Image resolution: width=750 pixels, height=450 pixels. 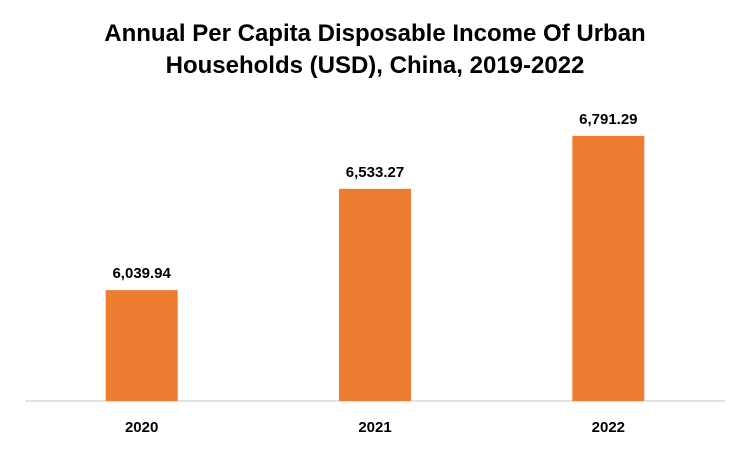 I want to click on data-label-2021: 6,533.27, so click(x=375, y=172).